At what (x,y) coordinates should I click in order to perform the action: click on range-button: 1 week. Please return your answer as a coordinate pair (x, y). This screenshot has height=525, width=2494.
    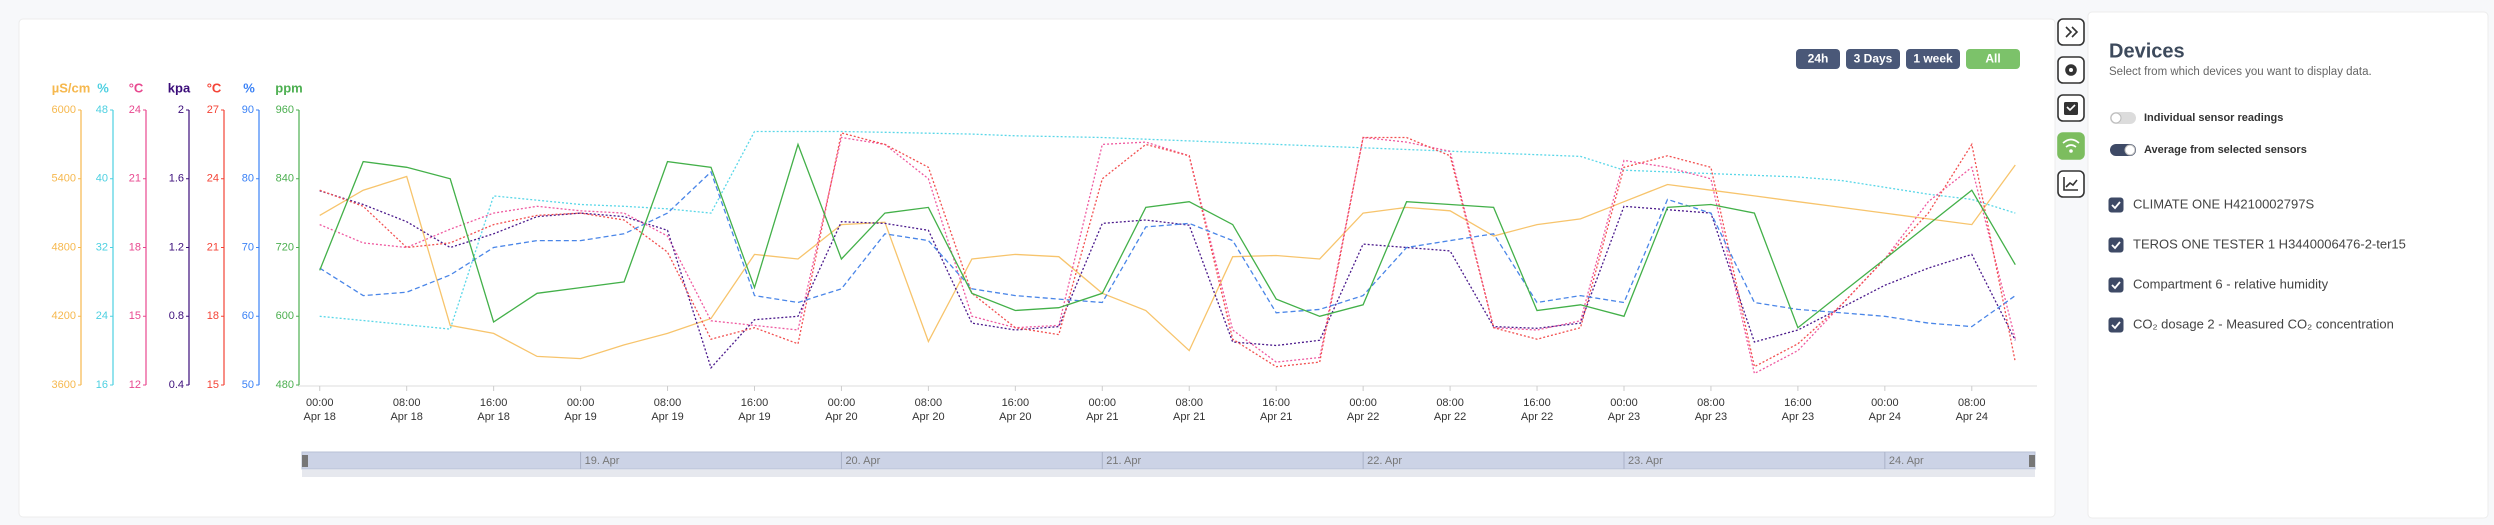
    Looking at the image, I should click on (1933, 59).